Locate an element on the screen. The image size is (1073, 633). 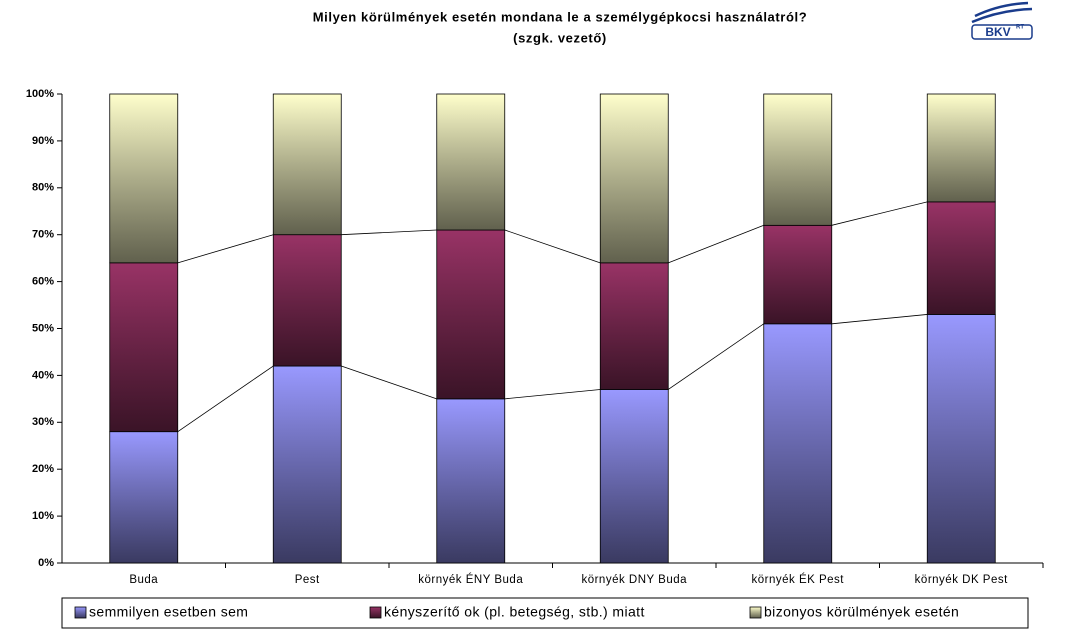
y-tick-label: 100% is located at coordinates (40, 94).